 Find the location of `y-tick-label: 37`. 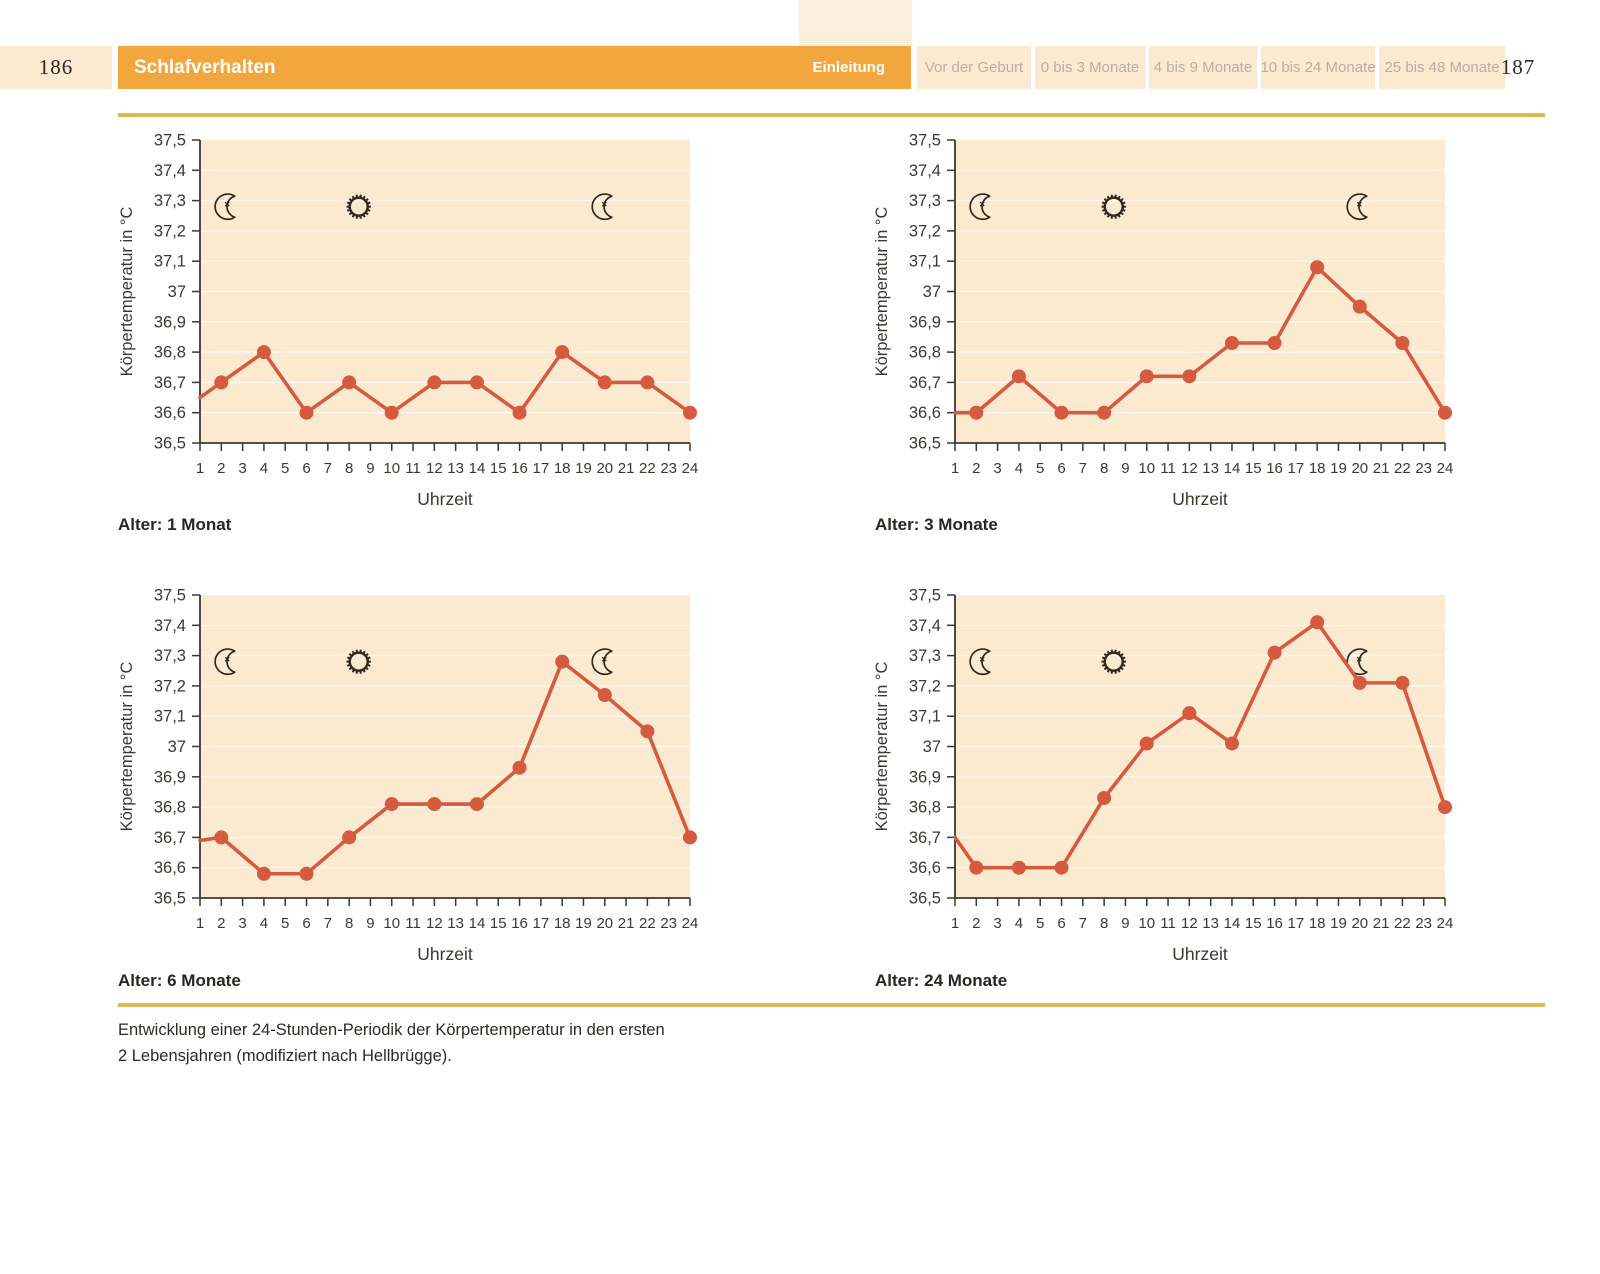

y-tick-label: 37 is located at coordinates (932, 747).